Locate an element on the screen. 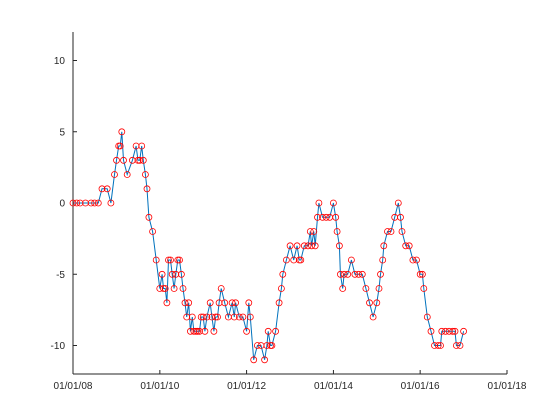  y-tick-label: 5 is located at coordinates (62, 132).